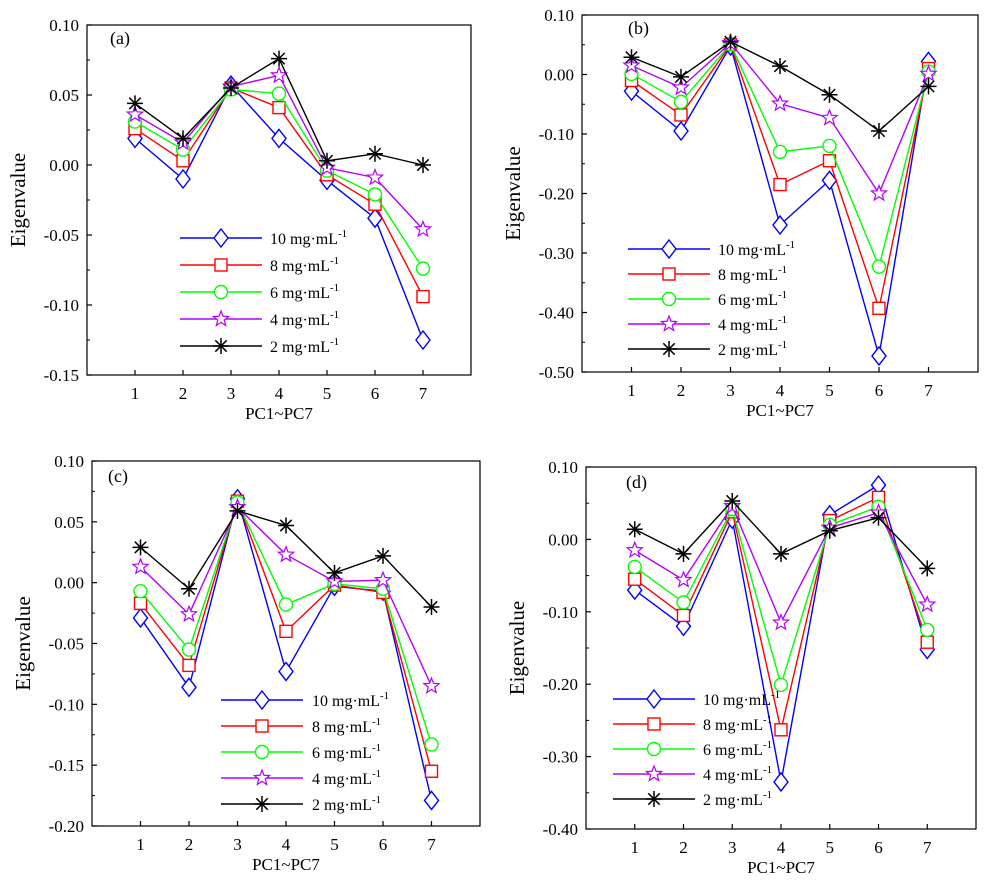 This screenshot has width=1000, height=881. Describe the element at coordinates (829, 390) in the screenshot. I see `x-tick-label: 5` at that location.